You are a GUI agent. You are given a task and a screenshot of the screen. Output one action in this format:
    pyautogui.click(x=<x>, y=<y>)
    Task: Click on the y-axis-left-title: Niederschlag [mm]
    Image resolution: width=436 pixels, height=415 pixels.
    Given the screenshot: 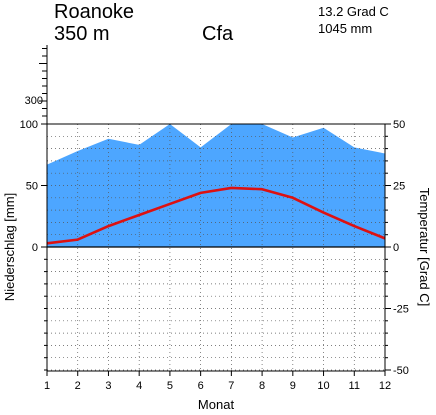 What is the action you would take?
    pyautogui.click(x=9, y=247)
    